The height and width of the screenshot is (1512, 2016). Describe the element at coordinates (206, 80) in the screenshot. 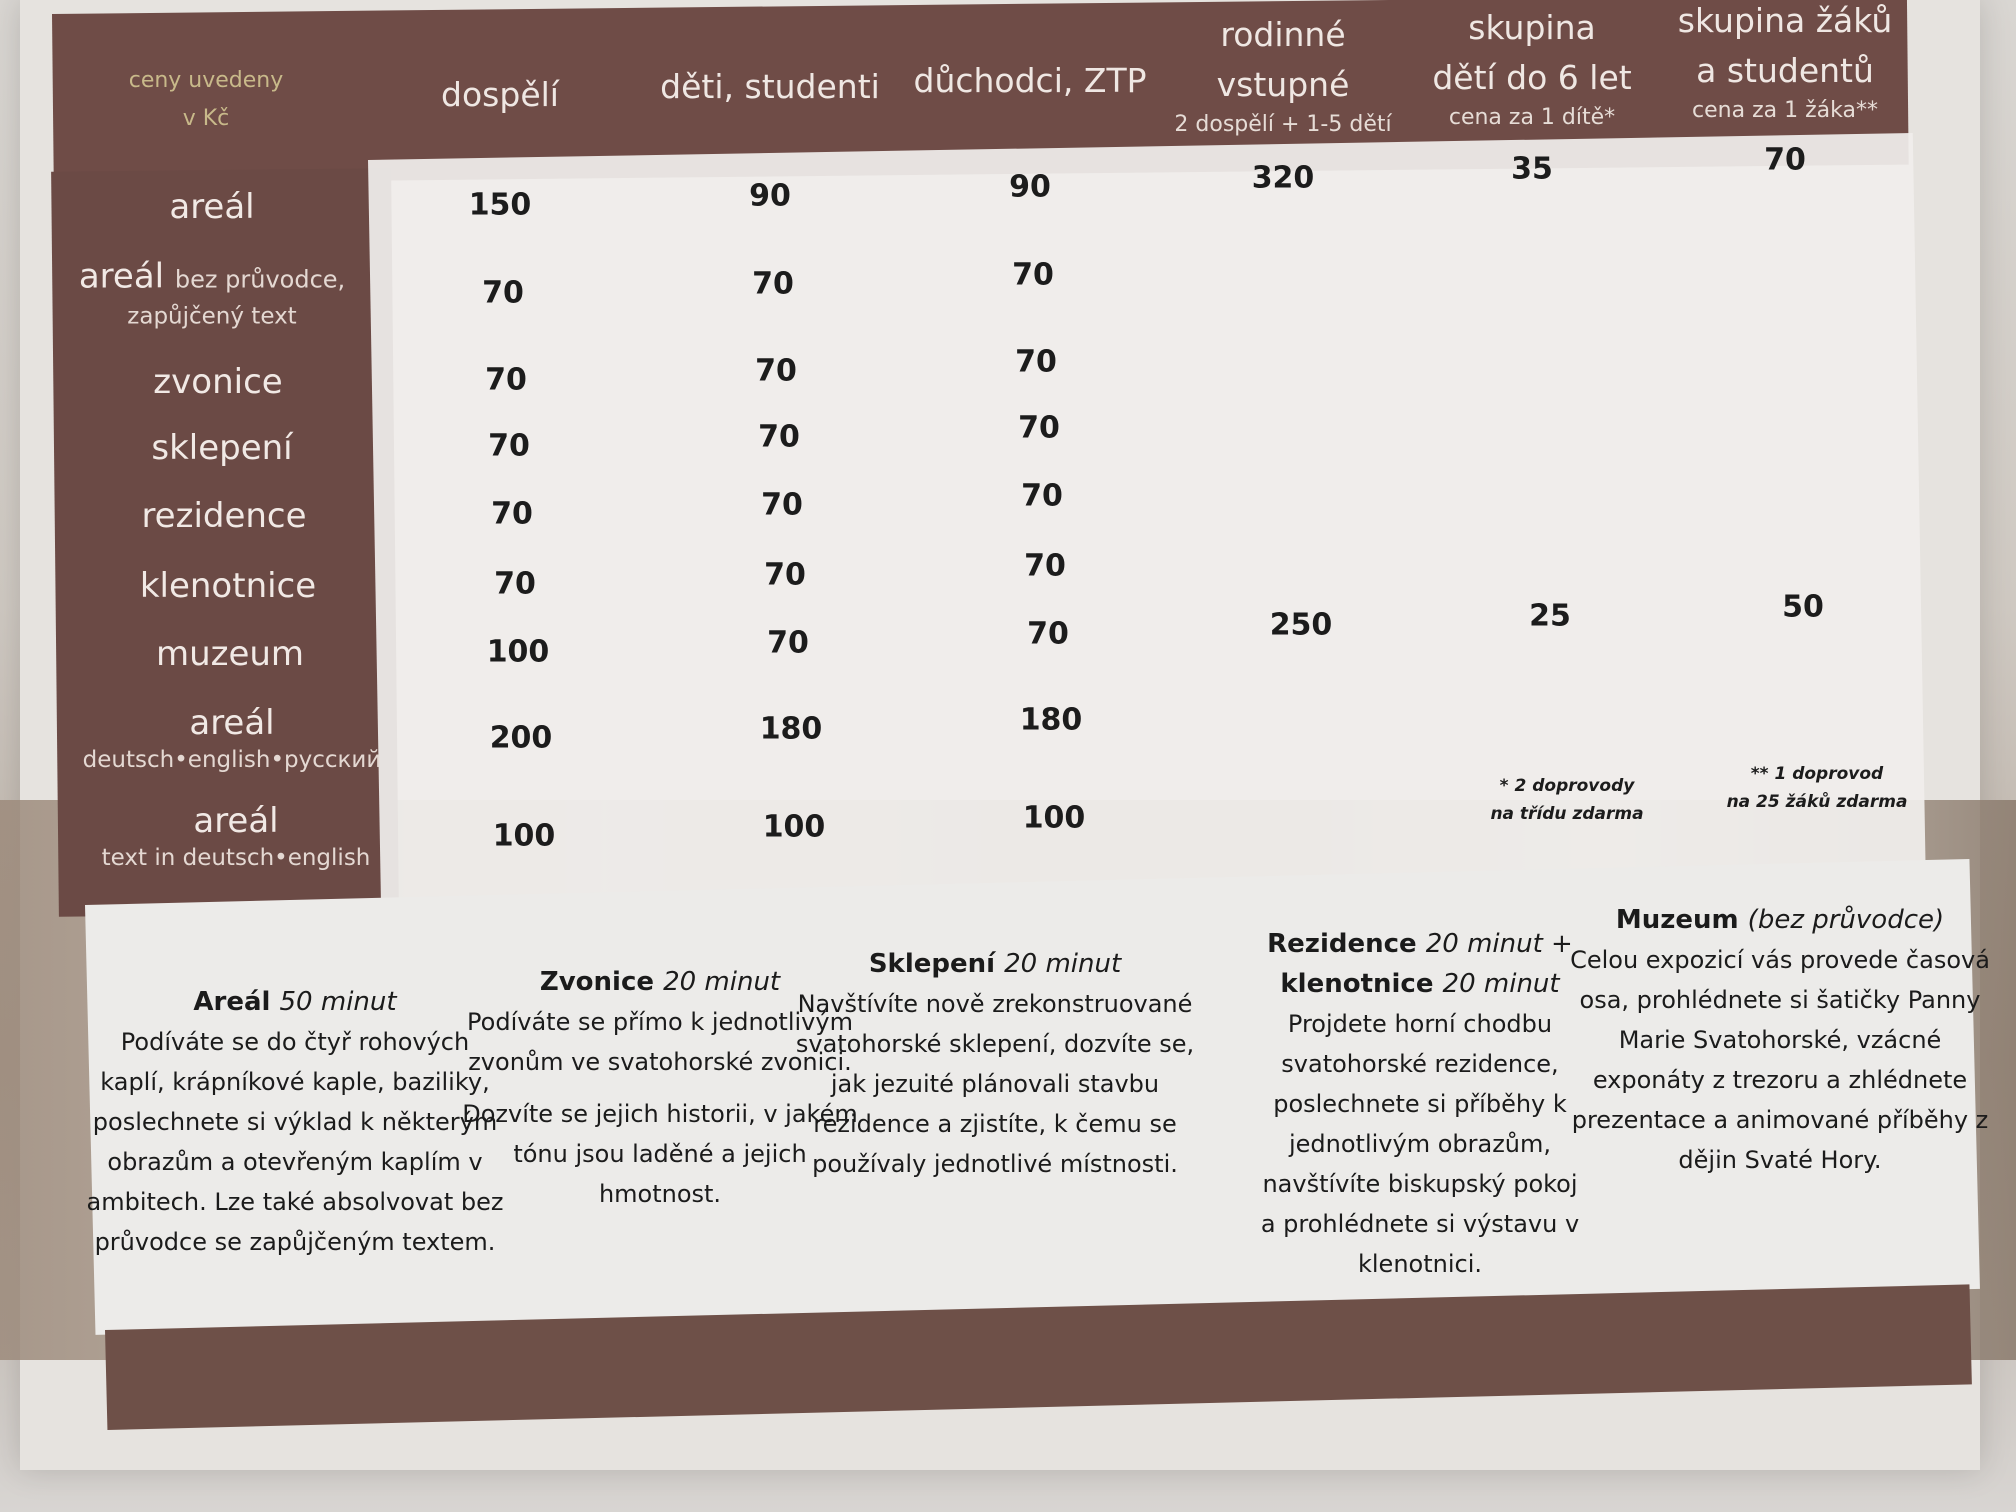

I see `currency-note-line: ceny uvedeny` at that location.